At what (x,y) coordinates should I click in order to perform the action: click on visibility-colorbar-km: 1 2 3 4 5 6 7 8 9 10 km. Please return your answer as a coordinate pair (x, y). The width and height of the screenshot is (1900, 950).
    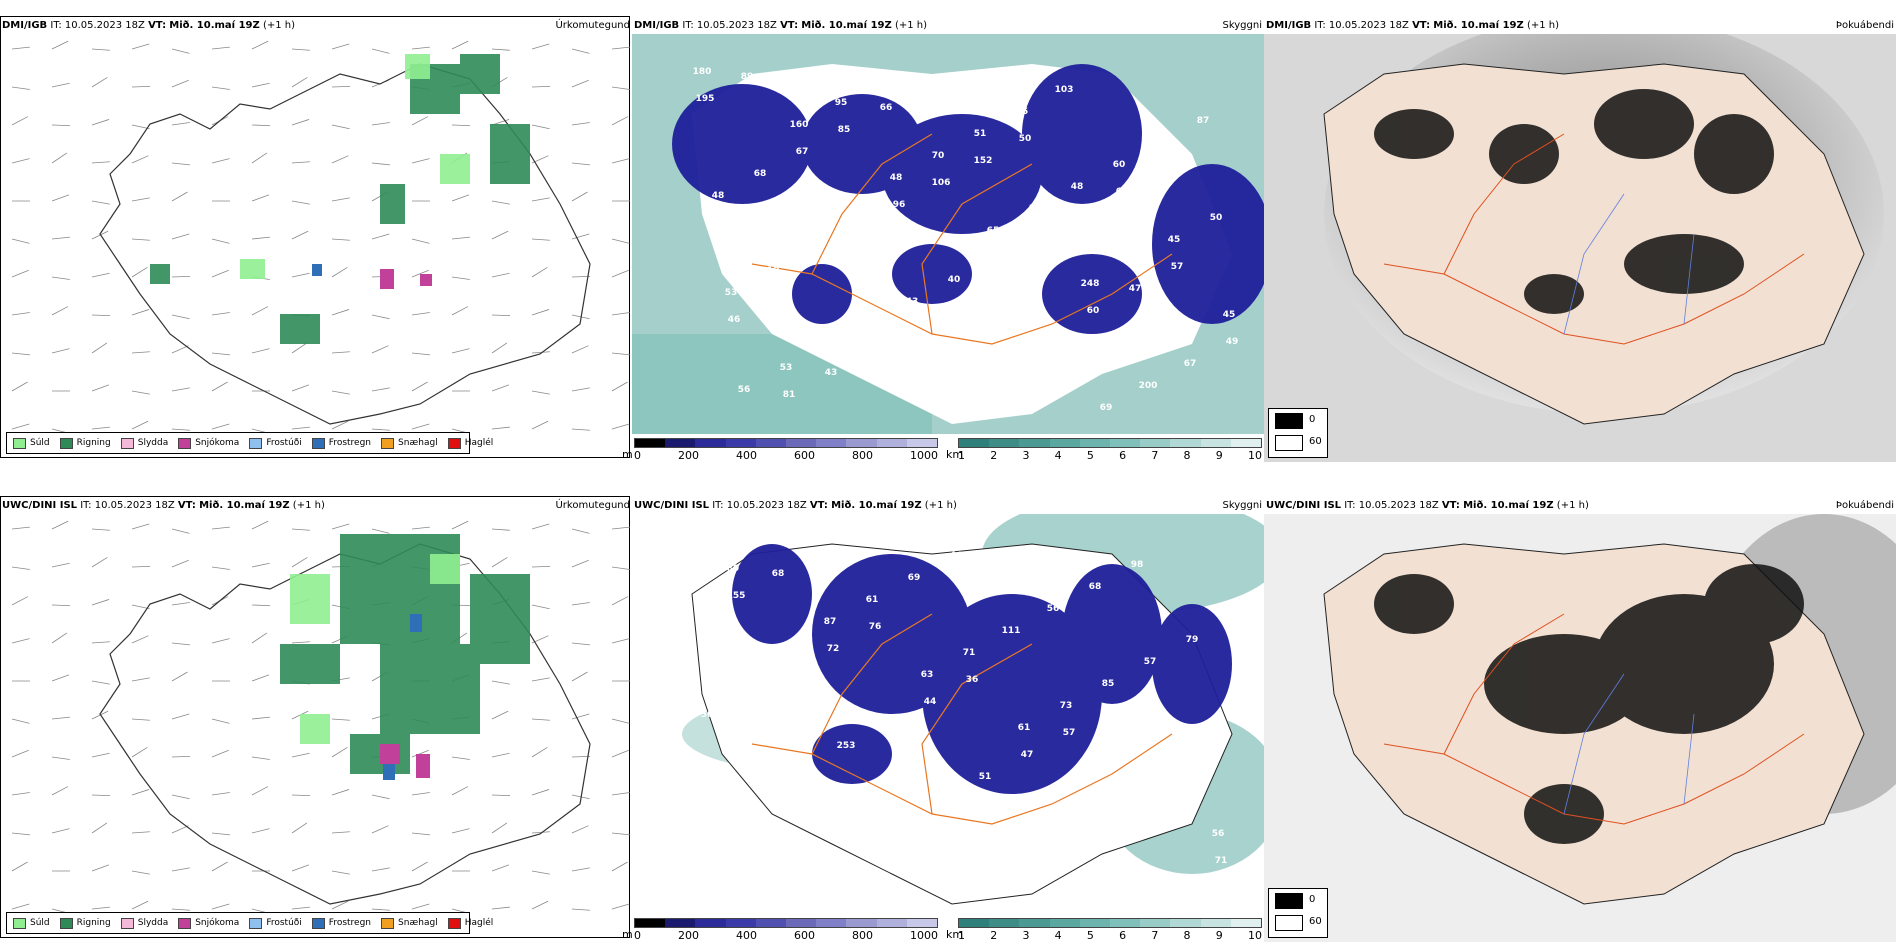
    Looking at the image, I should click on (1104, 450).